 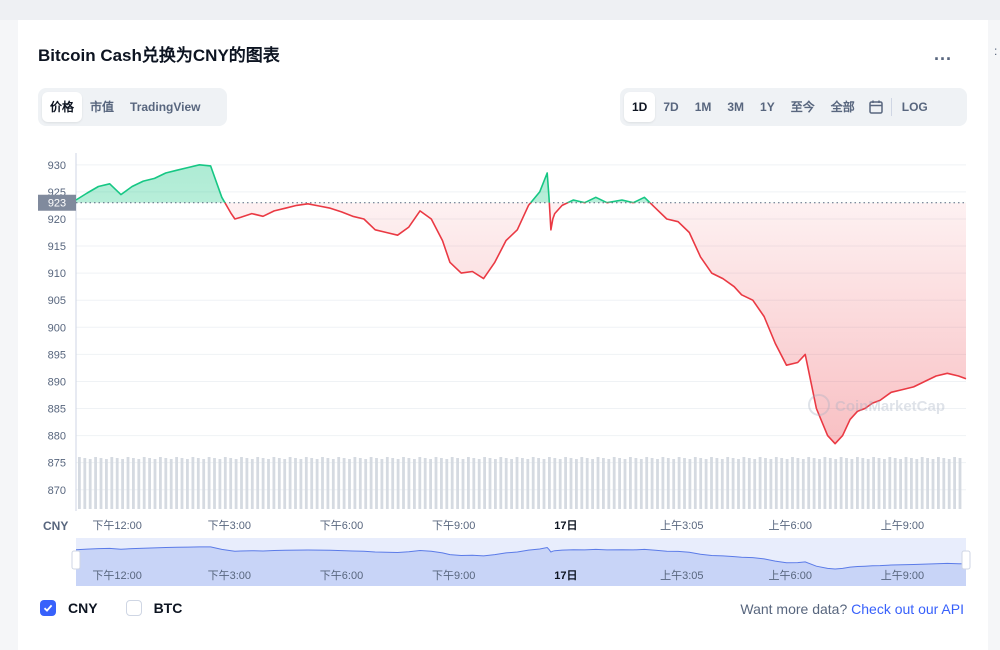 What do you see at coordinates (902, 575) in the screenshot?
I see `navigator-tick-label: 上午9:00` at bounding box center [902, 575].